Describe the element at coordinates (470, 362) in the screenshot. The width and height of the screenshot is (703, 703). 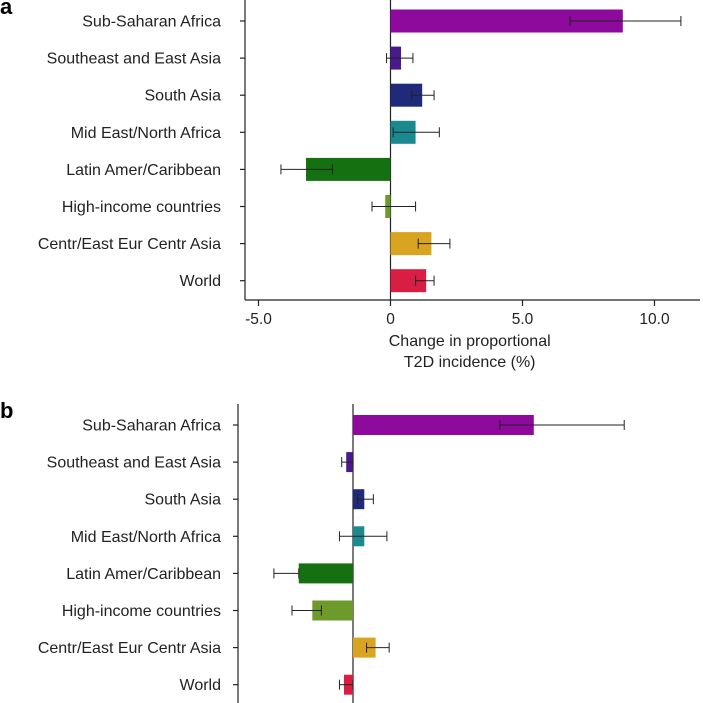
I see `panel-a-x-axis-title: T2D incidence (%)` at that location.